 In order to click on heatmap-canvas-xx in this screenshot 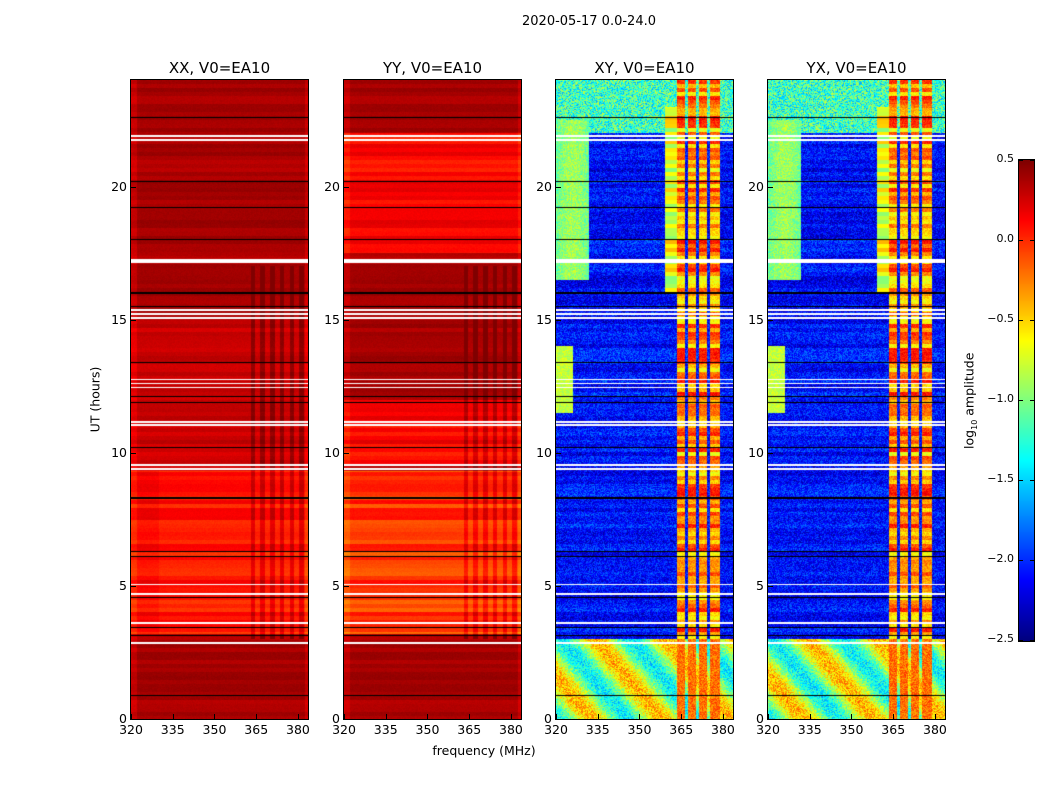, I will do `click(219, 399)`.